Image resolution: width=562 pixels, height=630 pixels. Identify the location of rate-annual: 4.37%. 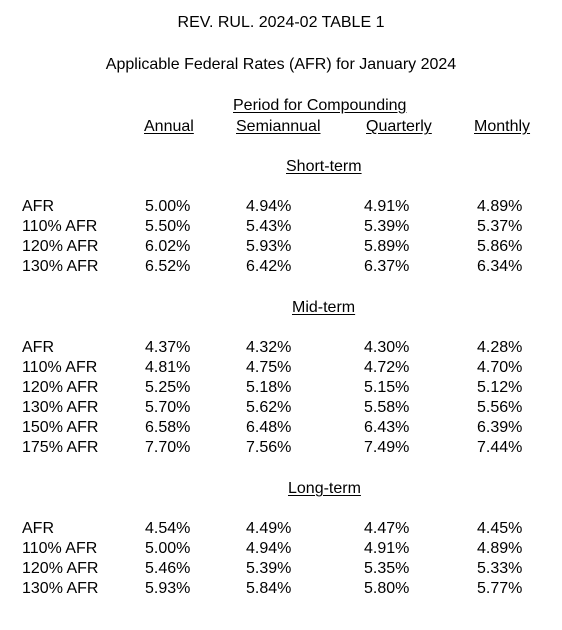
(168, 347).